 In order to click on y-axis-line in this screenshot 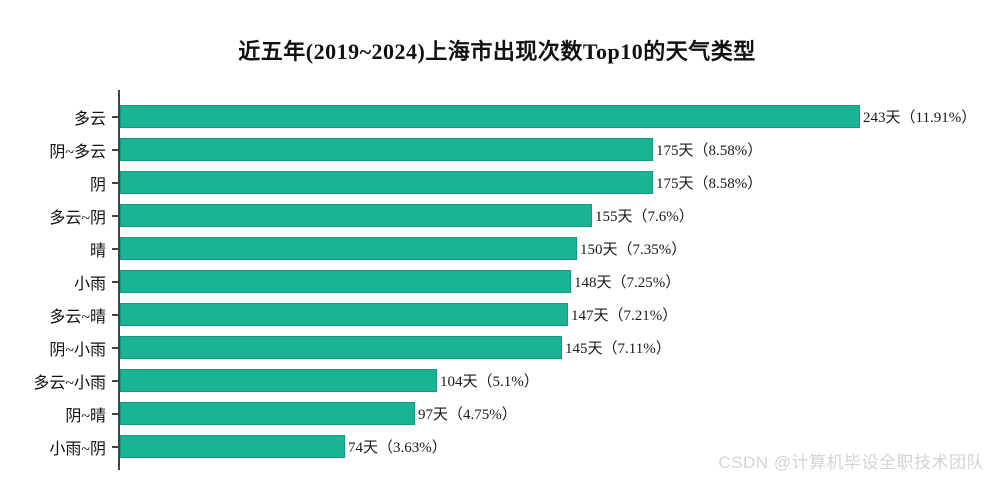, I will do `click(119, 280)`.